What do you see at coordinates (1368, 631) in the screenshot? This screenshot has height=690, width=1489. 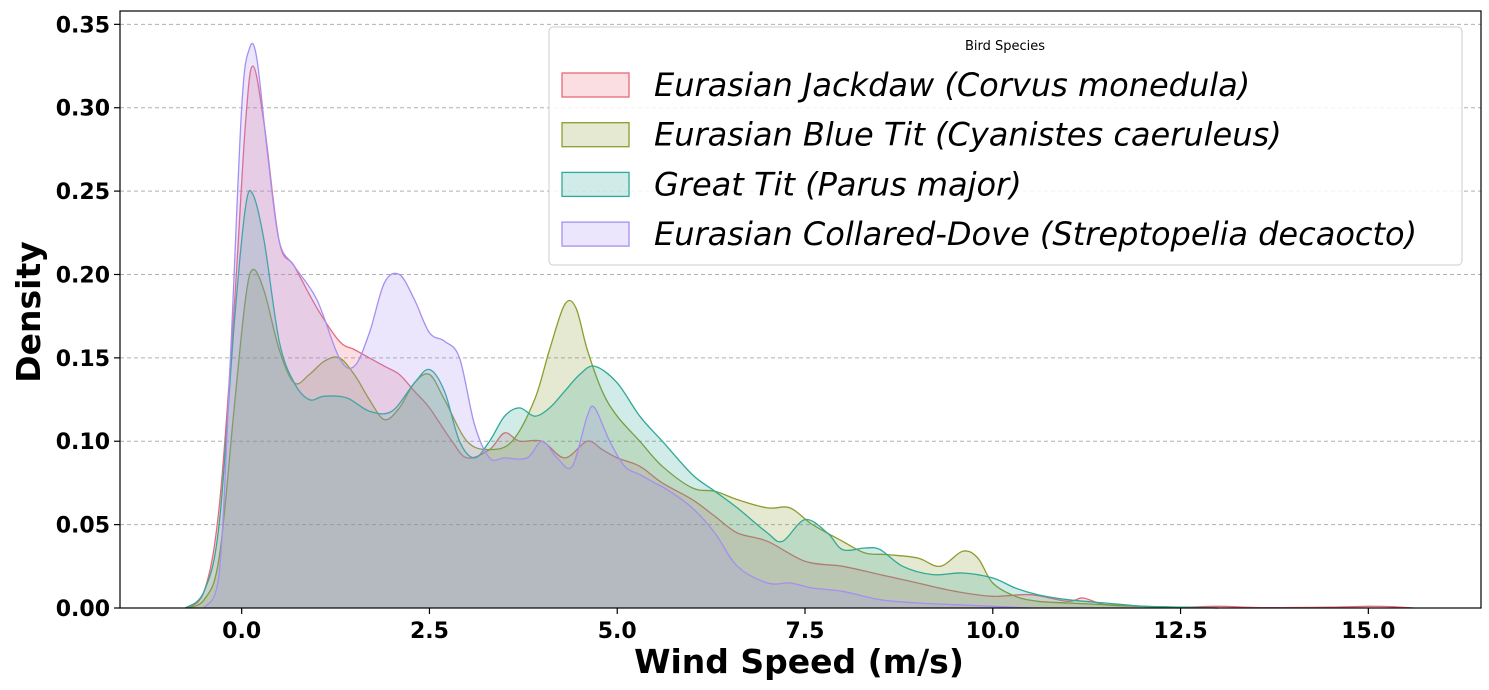 I see `x-tick-label: 15.0` at bounding box center [1368, 631].